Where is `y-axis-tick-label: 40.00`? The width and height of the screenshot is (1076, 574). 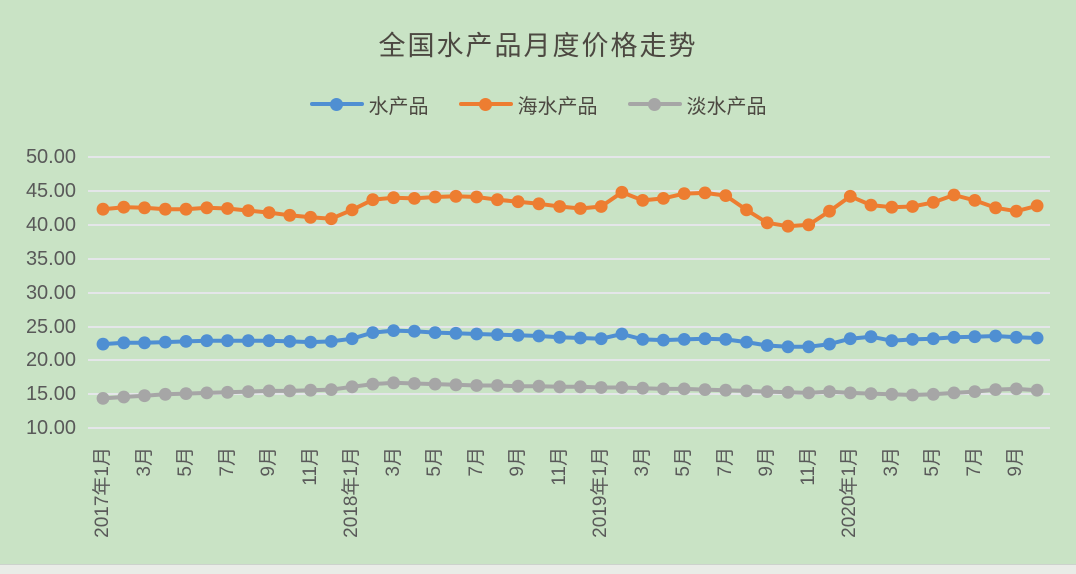 y-axis-tick-label: 40.00 is located at coordinates (50, 224).